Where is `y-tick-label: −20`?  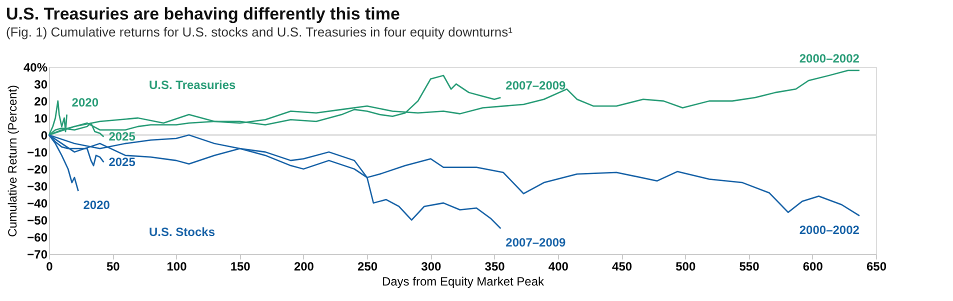 y-tick-label: −20 is located at coordinates (37, 169).